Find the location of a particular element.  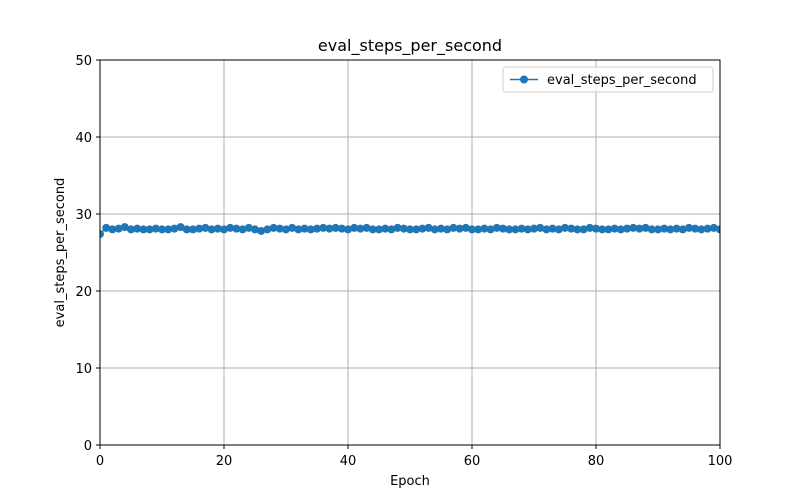

series-layer is located at coordinates (410, 231).